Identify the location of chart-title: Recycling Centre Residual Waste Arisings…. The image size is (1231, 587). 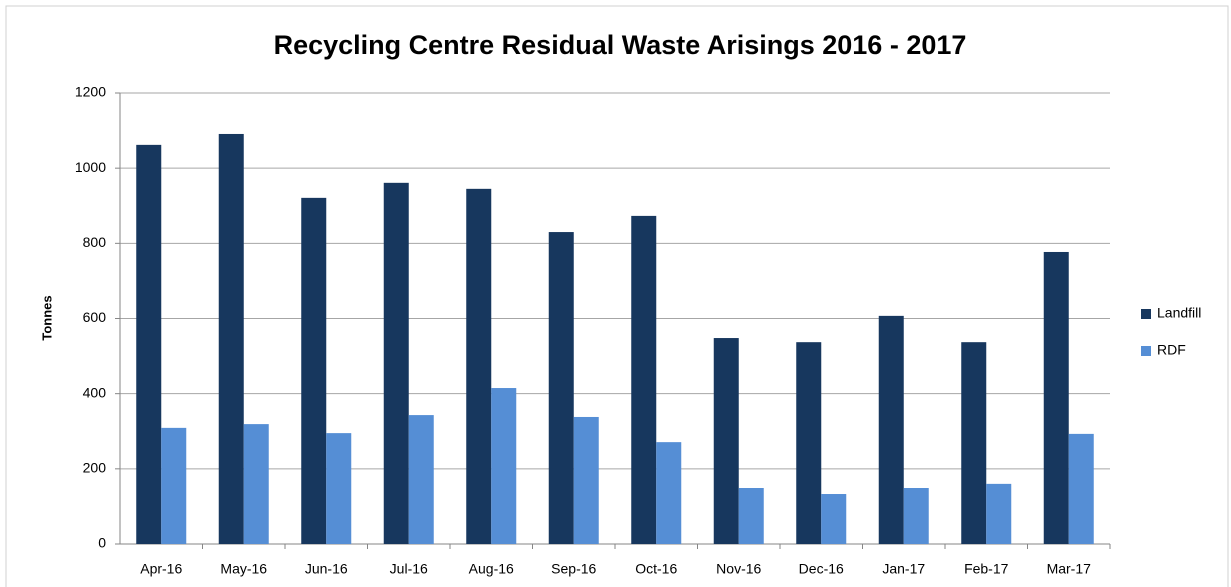
(620, 45).